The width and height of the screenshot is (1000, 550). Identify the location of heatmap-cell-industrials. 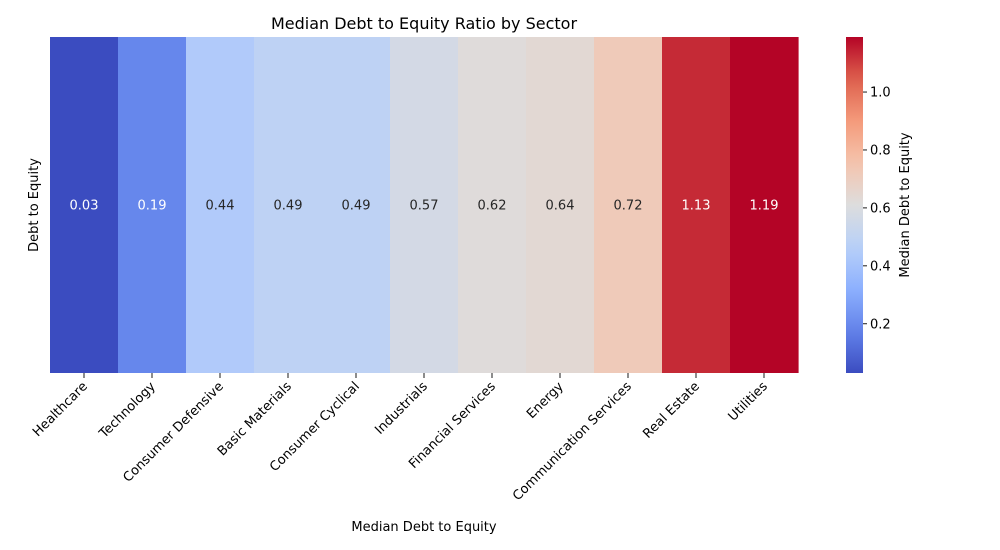
(424, 205).